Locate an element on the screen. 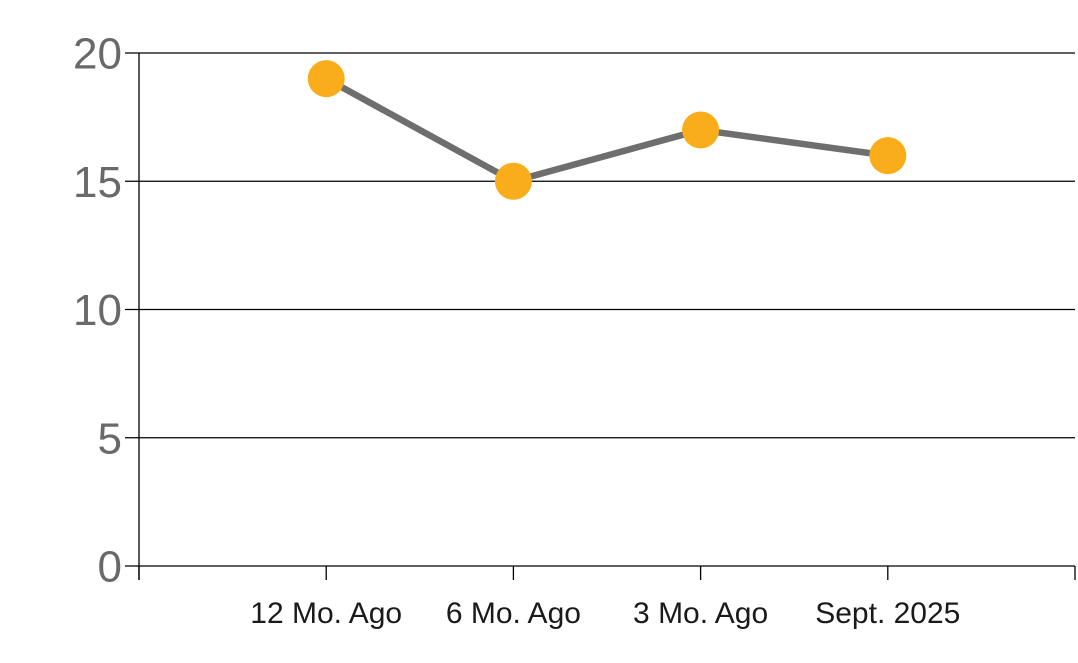  y-axis-tick-label: 0 is located at coordinates (110, 567).